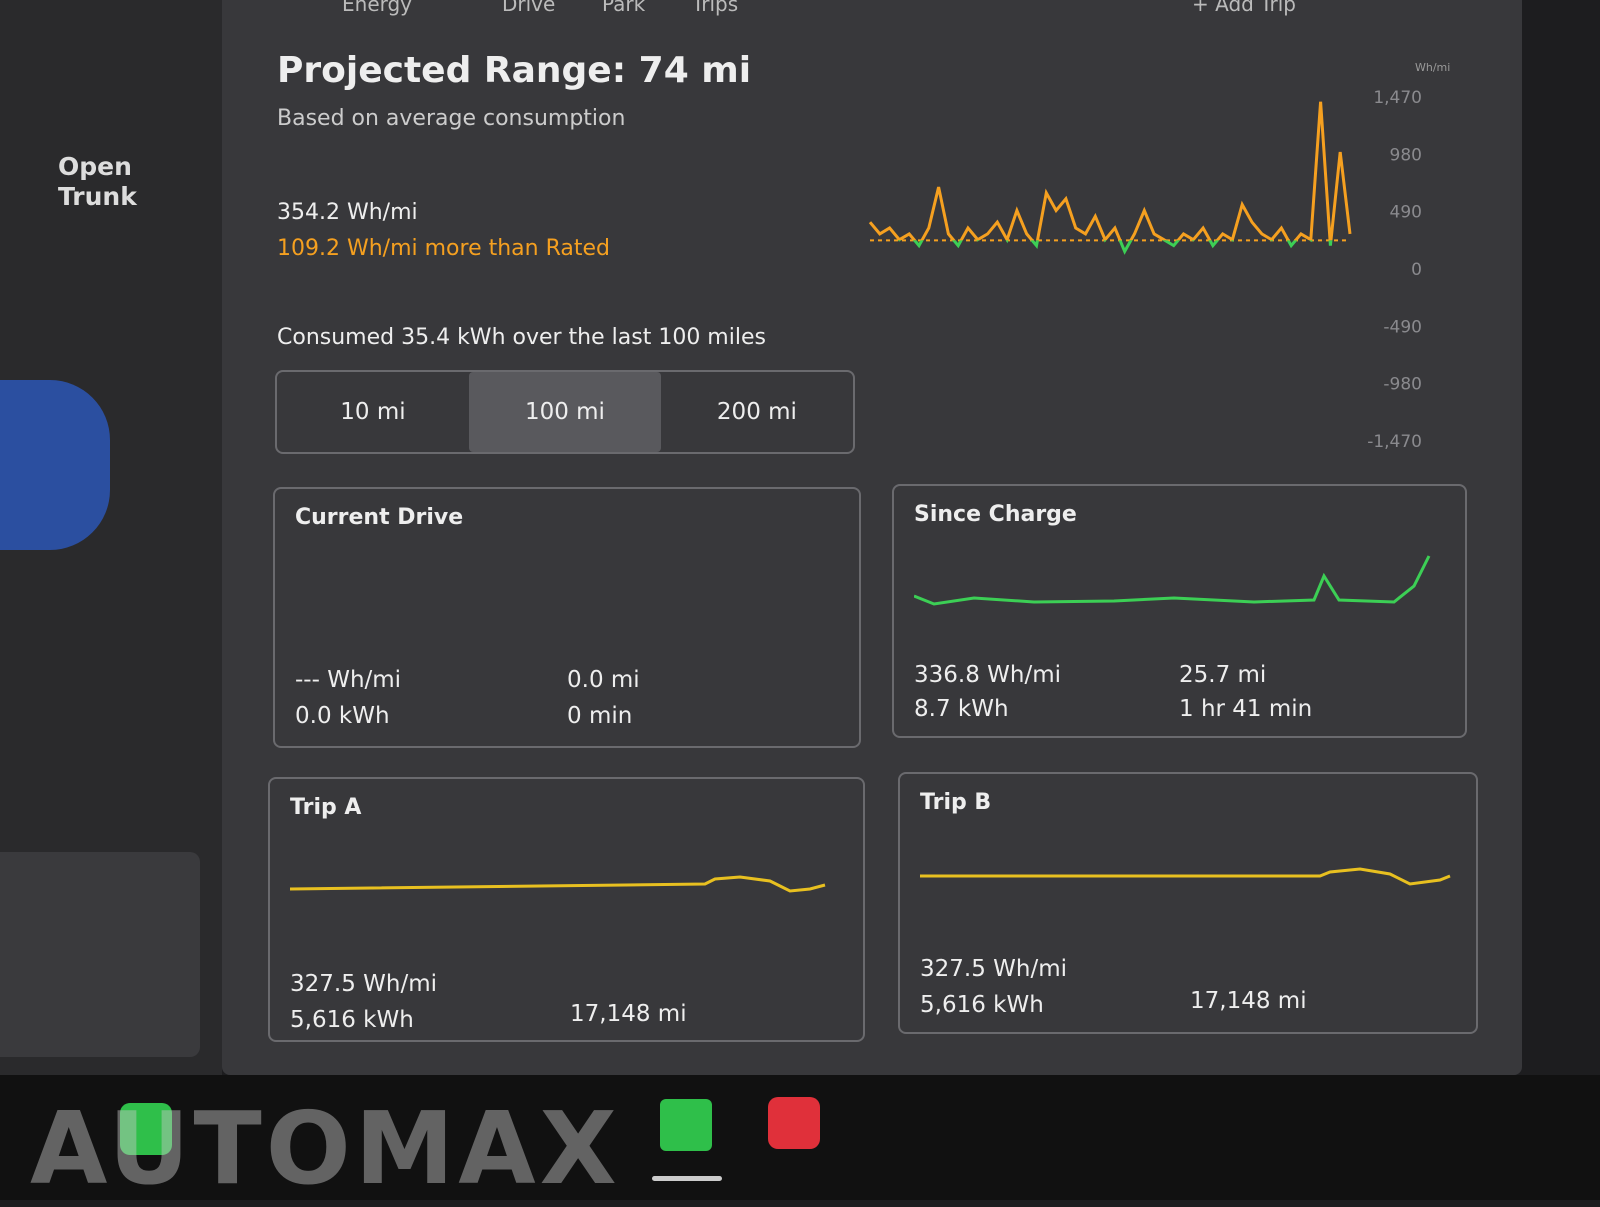 Image resolution: width=1600 pixels, height=1207 pixels. What do you see at coordinates (1402, 385) in the screenshot?
I see `y-tick-label: -980` at bounding box center [1402, 385].